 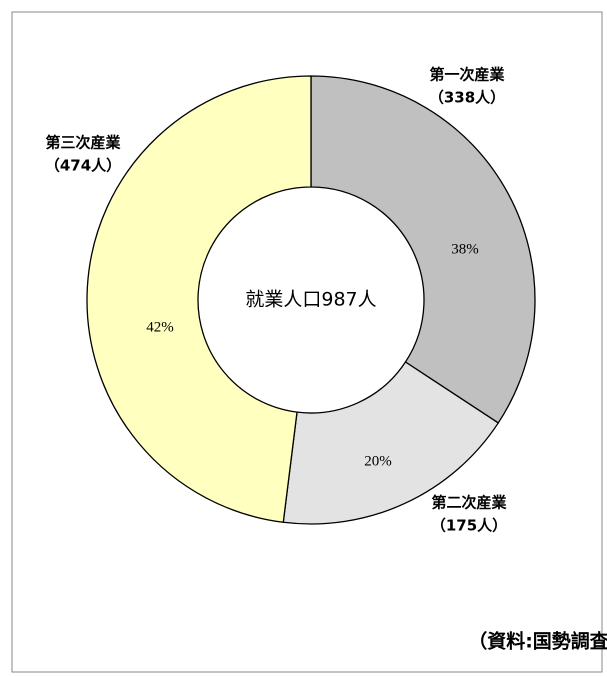 What do you see at coordinates (83, 143) in the screenshot?
I see `category-label: 第三次産業` at bounding box center [83, 143].